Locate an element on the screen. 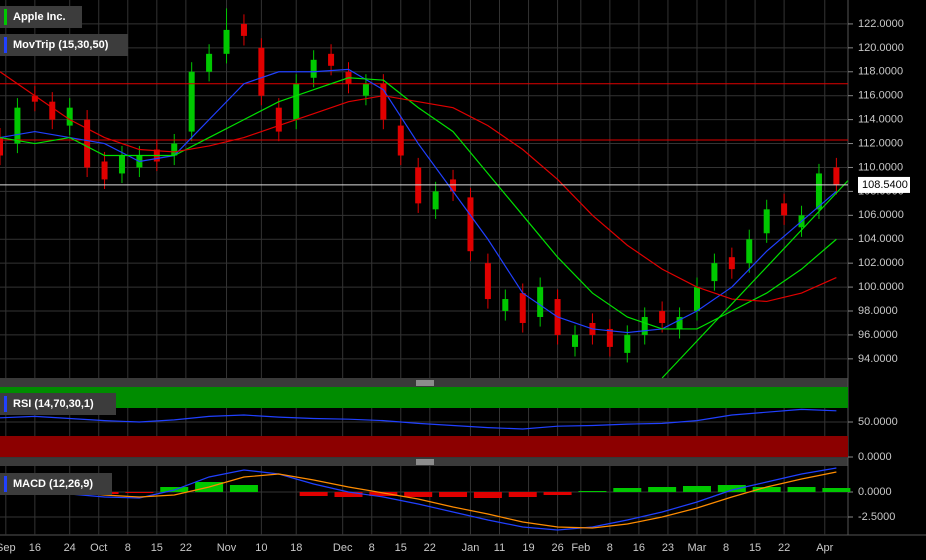  rsi-band is located at coordinates (424, 446).